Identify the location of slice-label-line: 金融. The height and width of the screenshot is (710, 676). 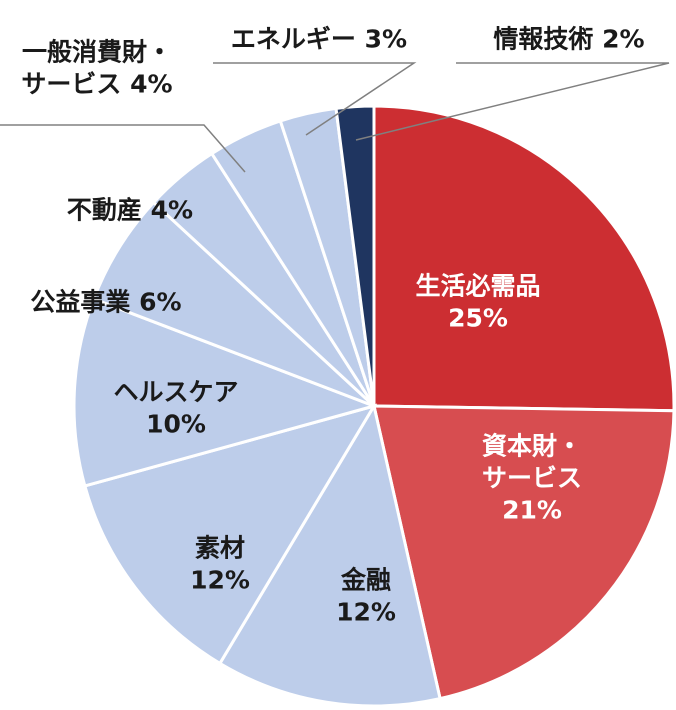
(365, 580).